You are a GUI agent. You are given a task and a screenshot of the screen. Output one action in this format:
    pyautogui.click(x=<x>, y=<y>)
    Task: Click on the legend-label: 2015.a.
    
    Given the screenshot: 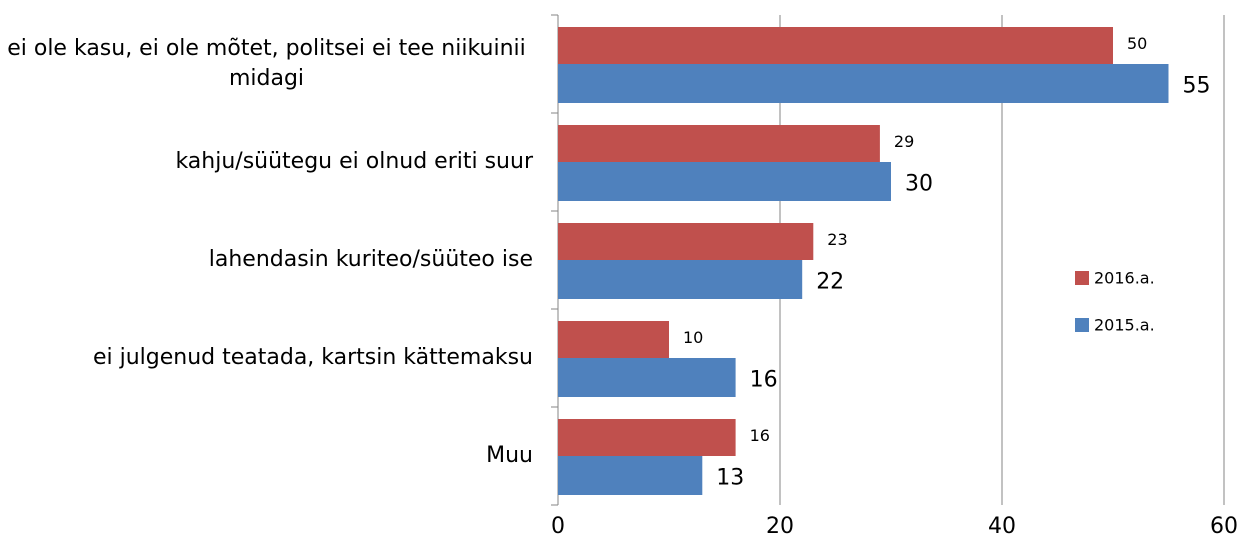 What is the action you would take?
    pyautogui.click(x=1124, y=325)
    